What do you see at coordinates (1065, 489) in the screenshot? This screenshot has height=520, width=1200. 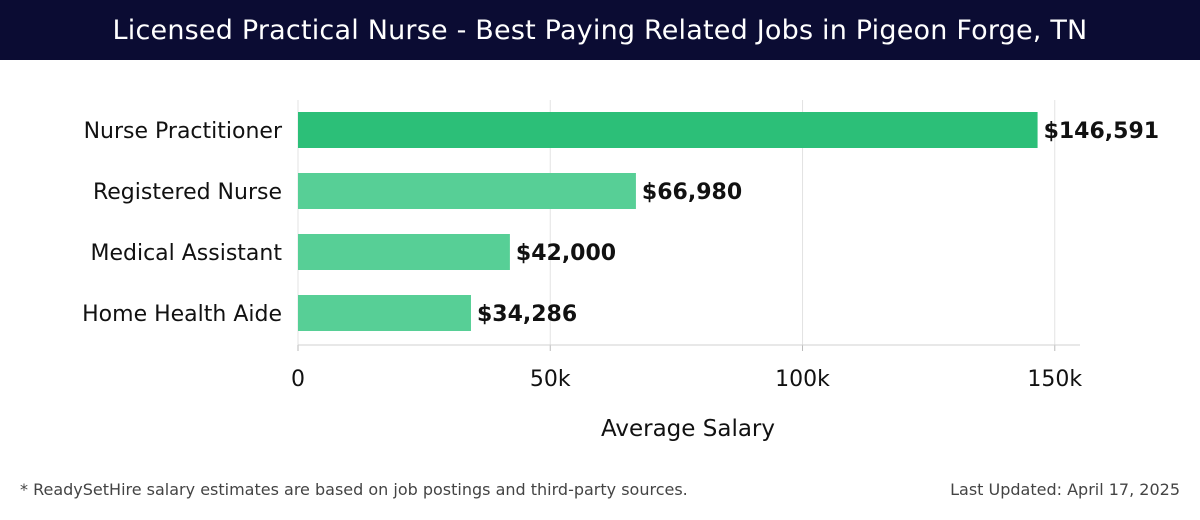 I see `last-updated: Last Updated: April 17, 2025` at bounding box center [1065, 489].